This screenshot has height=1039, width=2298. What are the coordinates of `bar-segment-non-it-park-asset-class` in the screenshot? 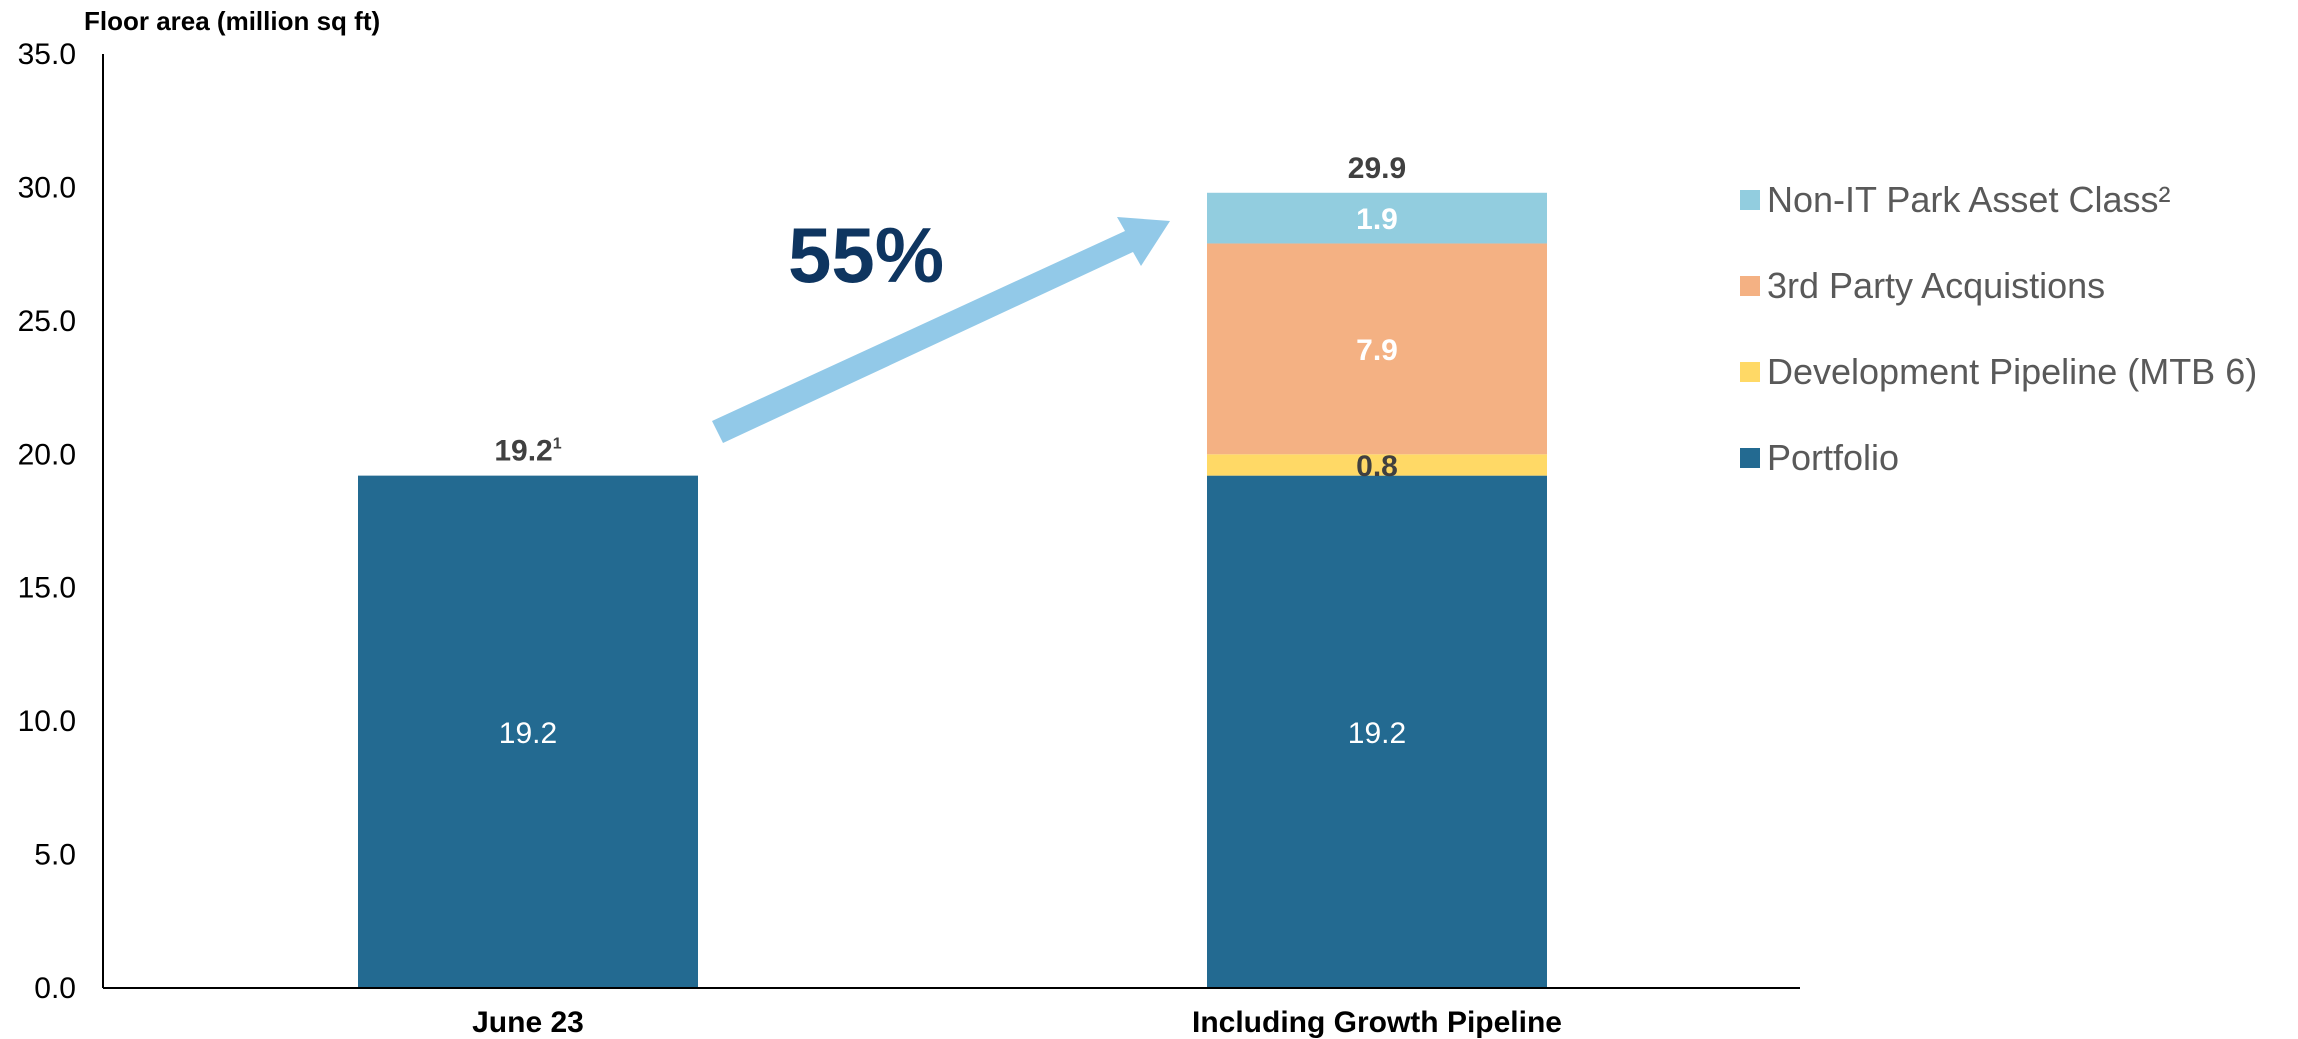 It's located at (1377, 218).